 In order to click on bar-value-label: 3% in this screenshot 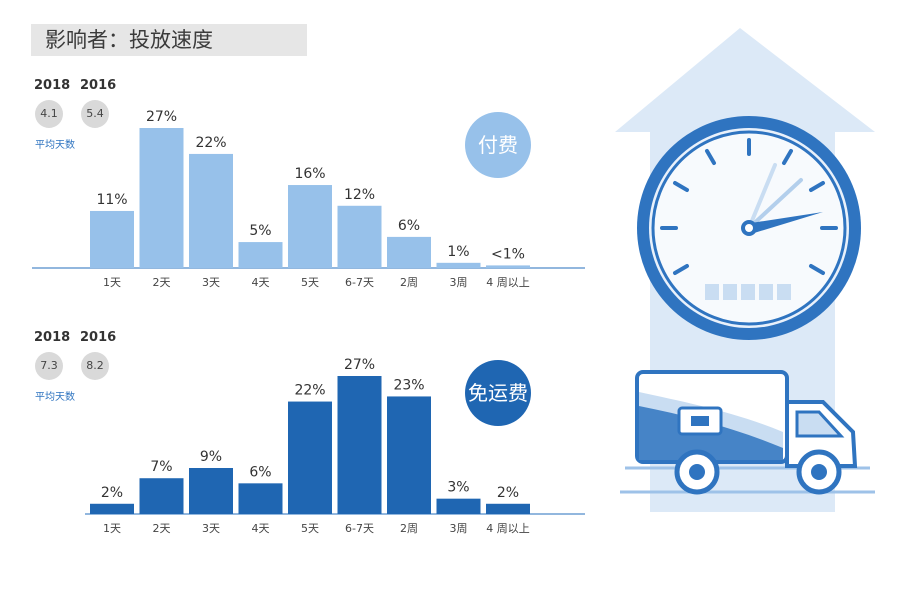, I will do `click(458, 488)`.